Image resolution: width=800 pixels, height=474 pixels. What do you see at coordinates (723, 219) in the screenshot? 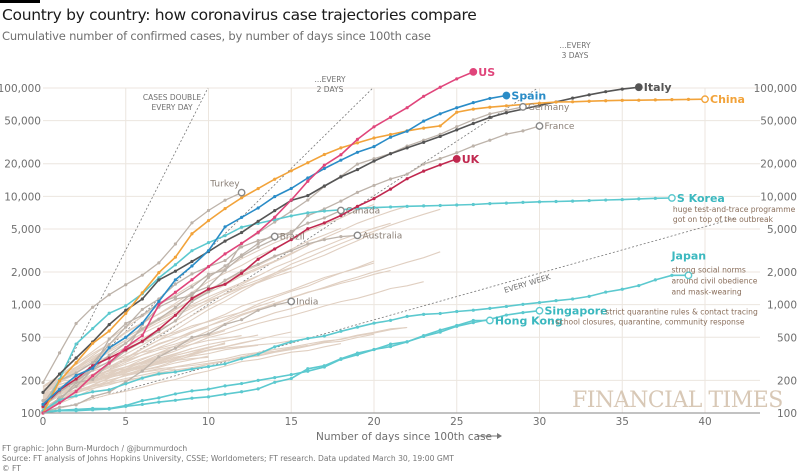
I see `note-line: got on top of the outbreak` at bounding box center [723, 219].